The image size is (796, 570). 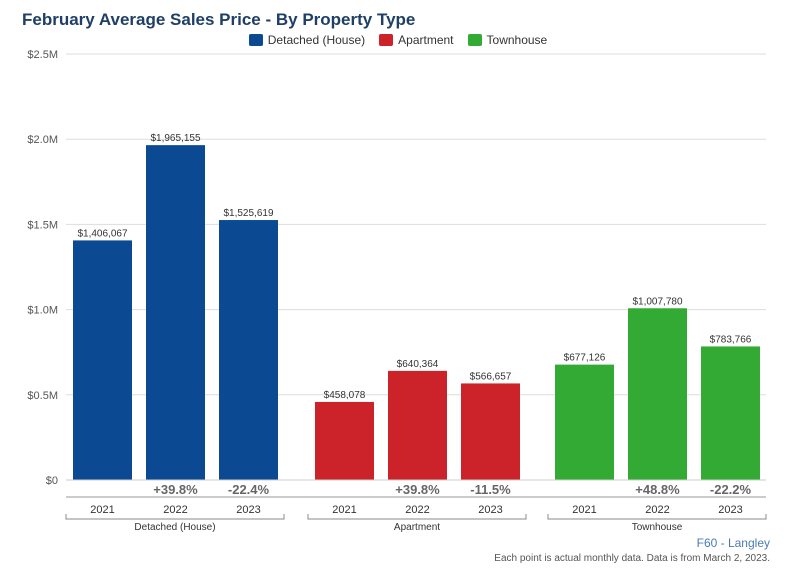 I want to click on legend: Detached (House) Apartment Townhouse, so click(x=398, y=40).